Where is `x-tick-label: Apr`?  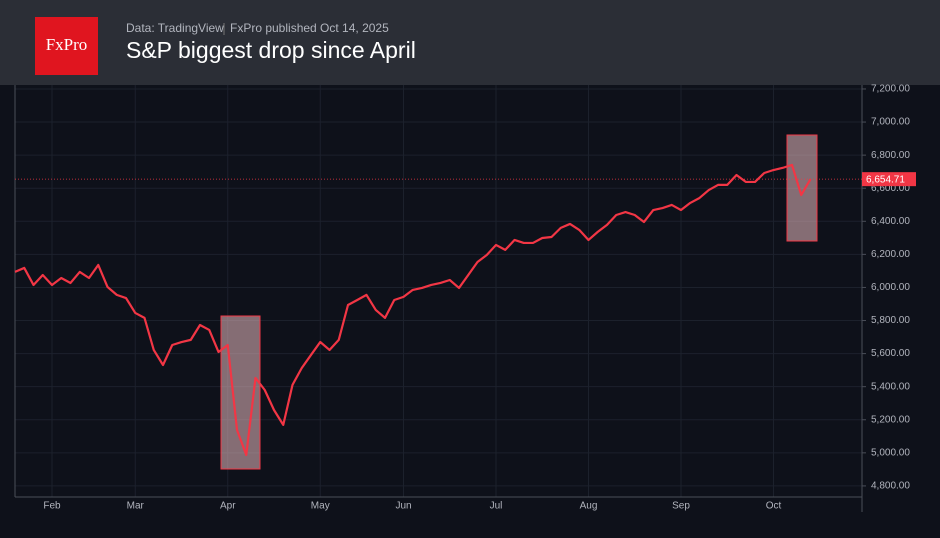
x-tick-label: Apr is located at coordinates (228, 506).